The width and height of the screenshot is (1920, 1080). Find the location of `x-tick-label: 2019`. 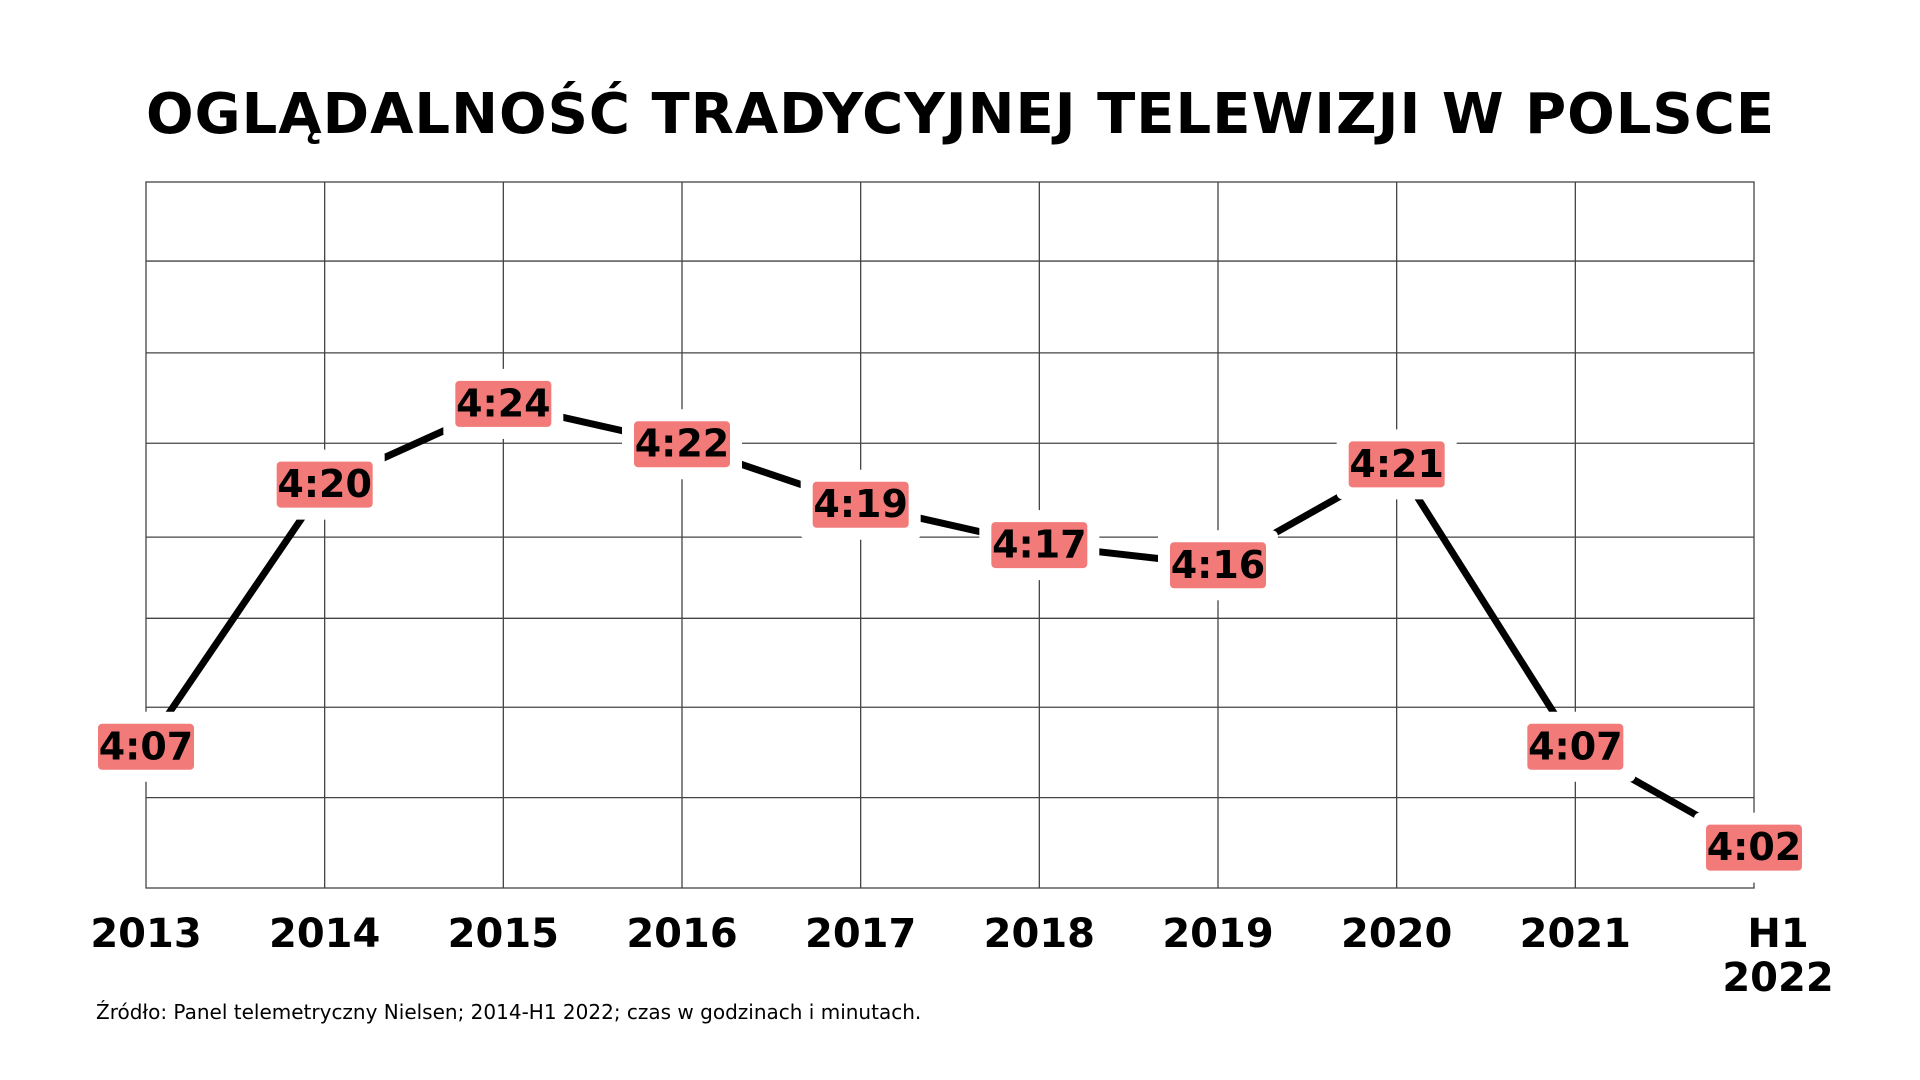

x-tick-label: 2019 is located at coordinates (1218, 934).